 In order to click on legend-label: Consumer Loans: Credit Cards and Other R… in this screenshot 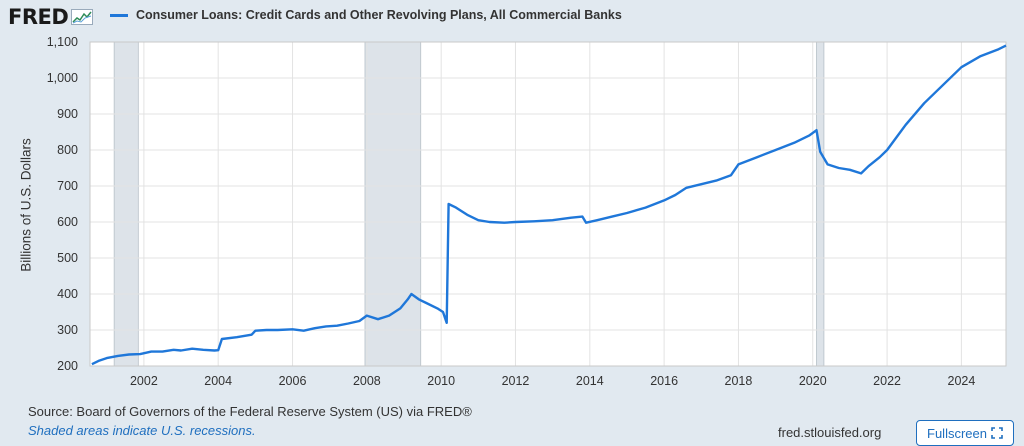, I will do `click(379, 15)`.